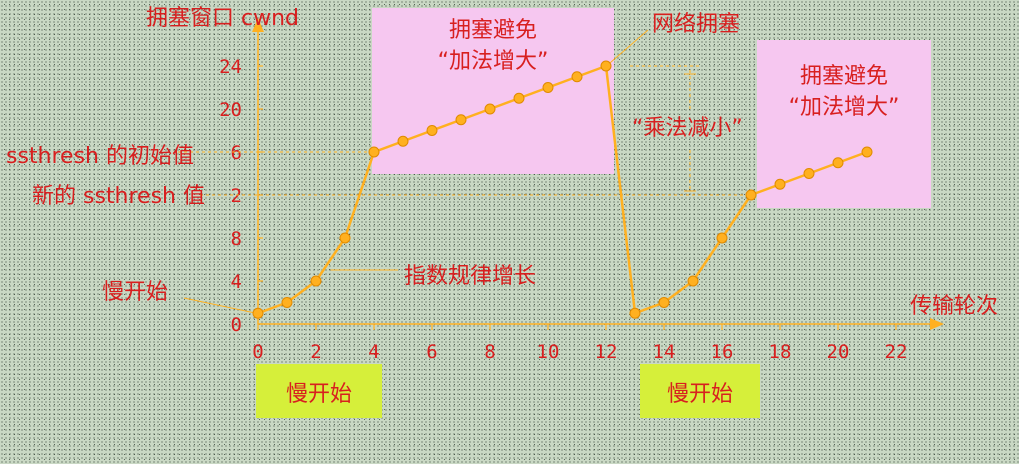 The width and height of the screenshot is (1019, 464). Describe the element at coordinates (844, 93) in the screenshot. I see `ca2-label: 拥塞避免 “加法增大”` at that location.